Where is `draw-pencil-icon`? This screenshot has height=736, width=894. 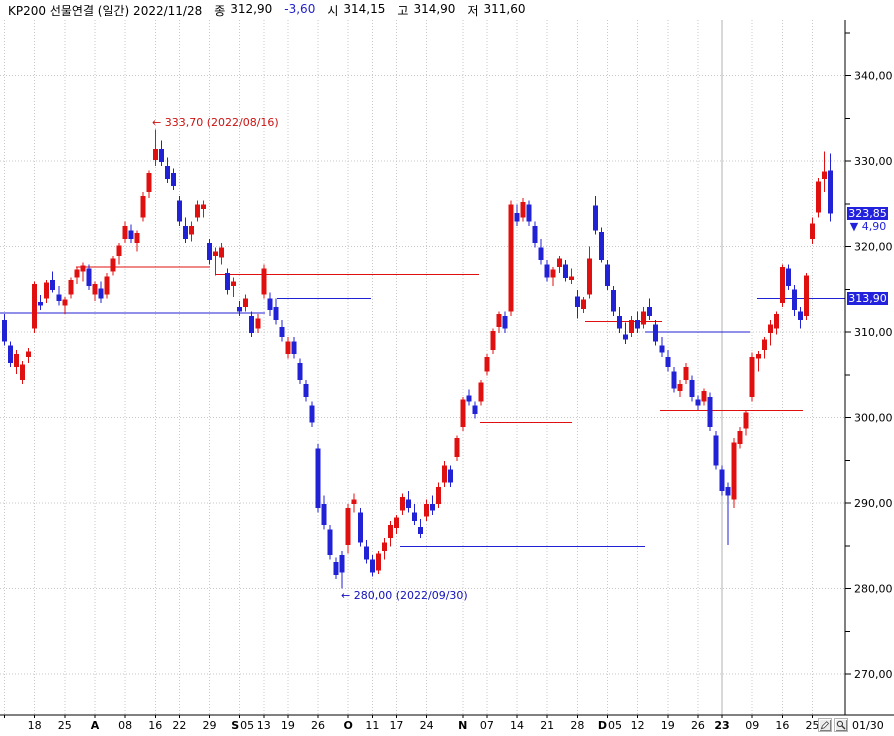
draw-pencil-icon is located at coordinates (825, 725).